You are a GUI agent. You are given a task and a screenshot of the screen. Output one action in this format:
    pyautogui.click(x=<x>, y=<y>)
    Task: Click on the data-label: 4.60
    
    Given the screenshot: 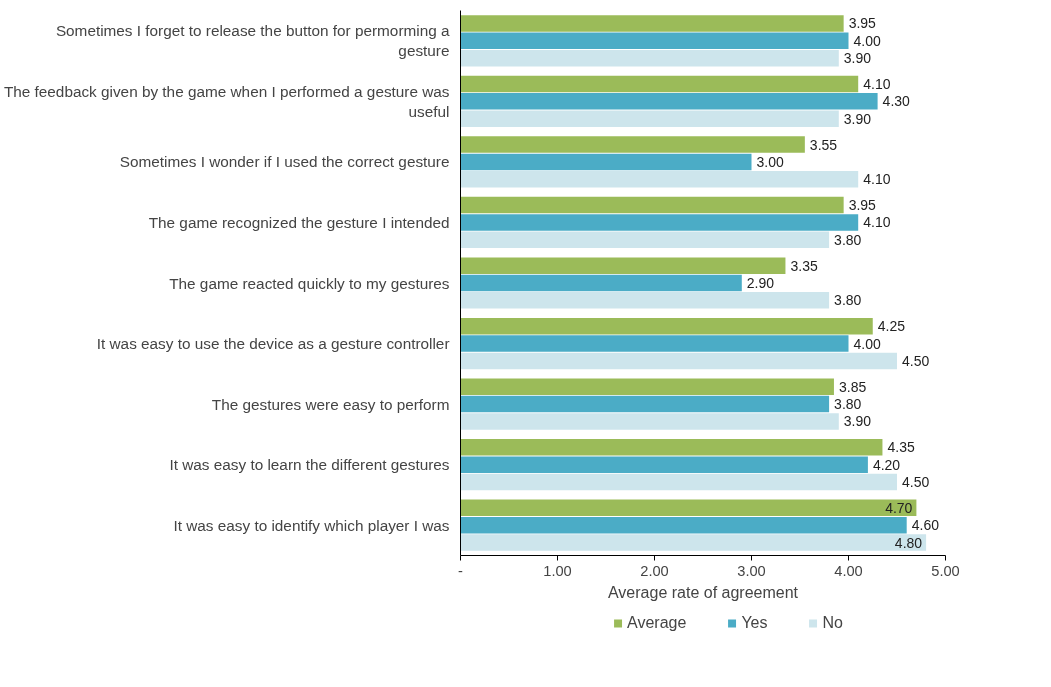 What is the action you would take?
    pyautogui.click(x=925, y=525)
    